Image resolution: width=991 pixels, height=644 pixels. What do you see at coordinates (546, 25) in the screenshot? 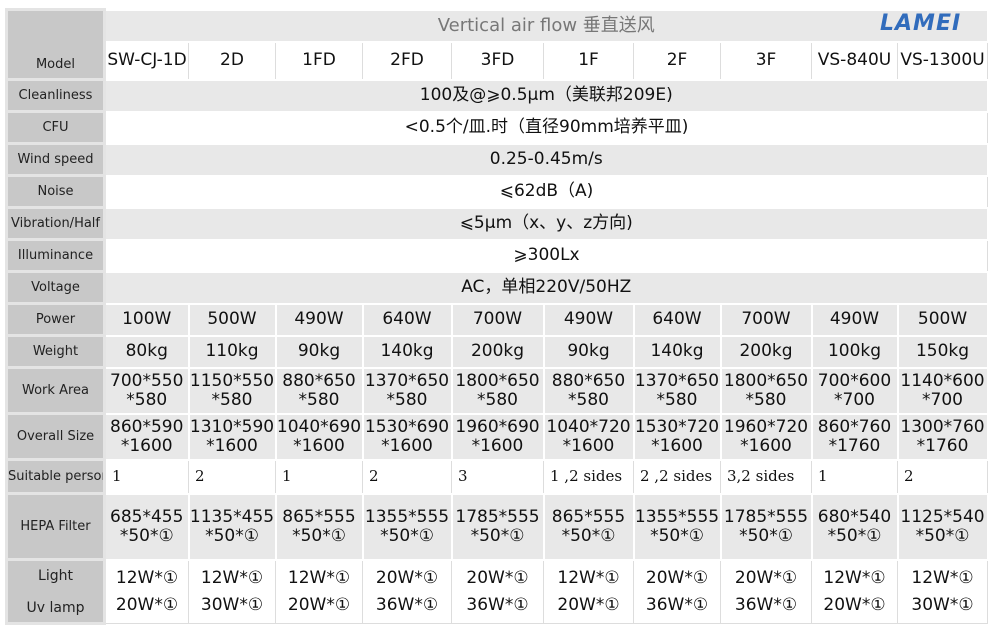
I see `table-title: Vertical air flow 垂直送风` at bounding box center [546, 25].